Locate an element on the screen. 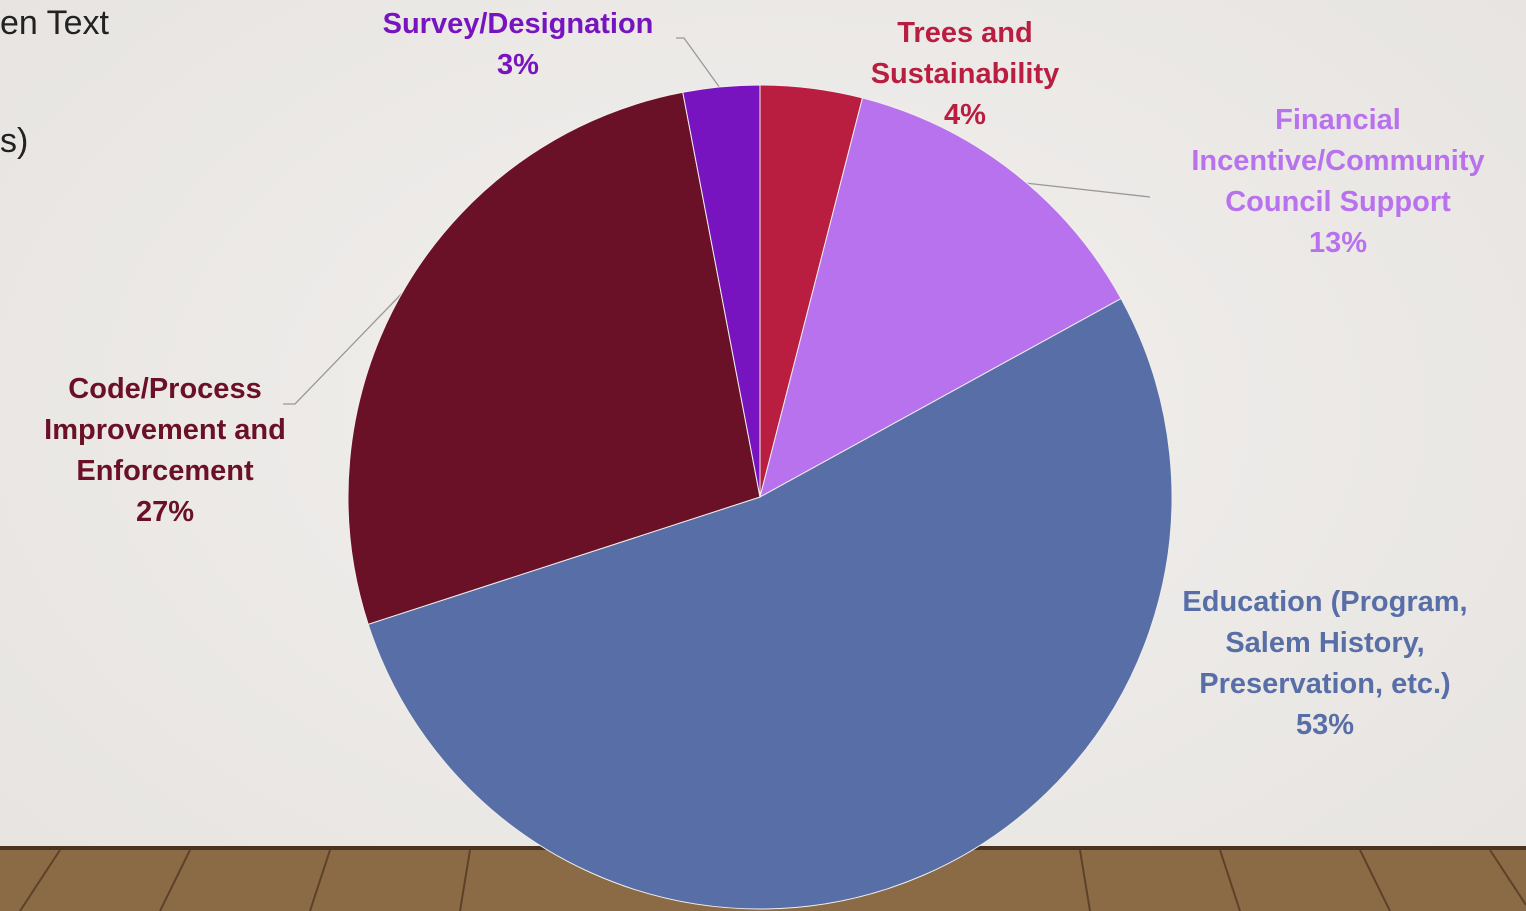 The height and width of the screenshot is (911, 1526). data-label: Trees and Sustainability 4% is located at coordinates (965, 74).